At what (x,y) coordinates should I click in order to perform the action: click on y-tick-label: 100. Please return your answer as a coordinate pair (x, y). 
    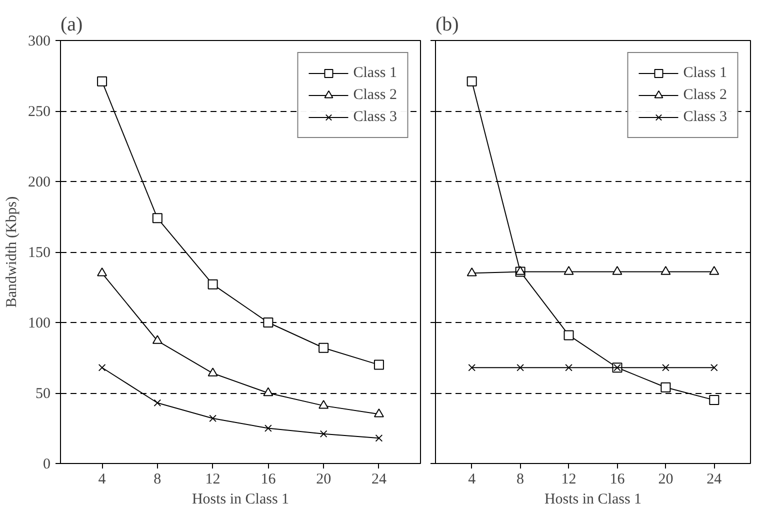
    Looking at the image, I should click on (39, 324).